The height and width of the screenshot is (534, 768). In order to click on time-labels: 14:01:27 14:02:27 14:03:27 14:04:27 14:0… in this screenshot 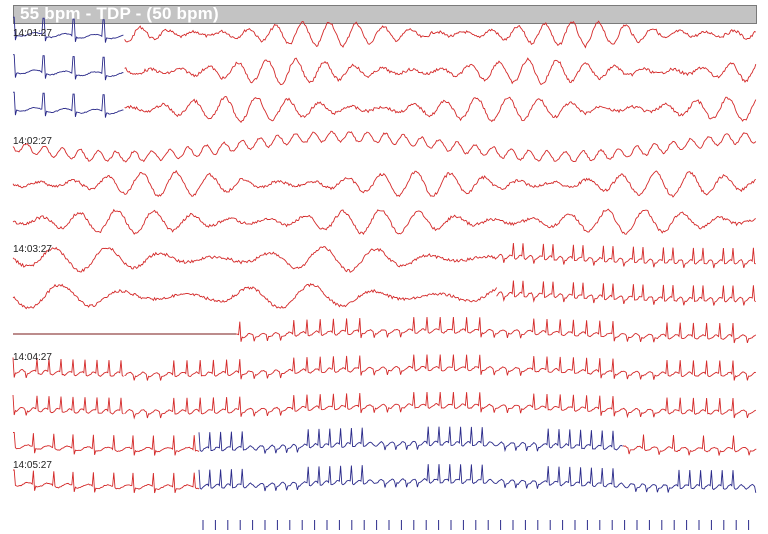, I will do `click(32, 249)`.